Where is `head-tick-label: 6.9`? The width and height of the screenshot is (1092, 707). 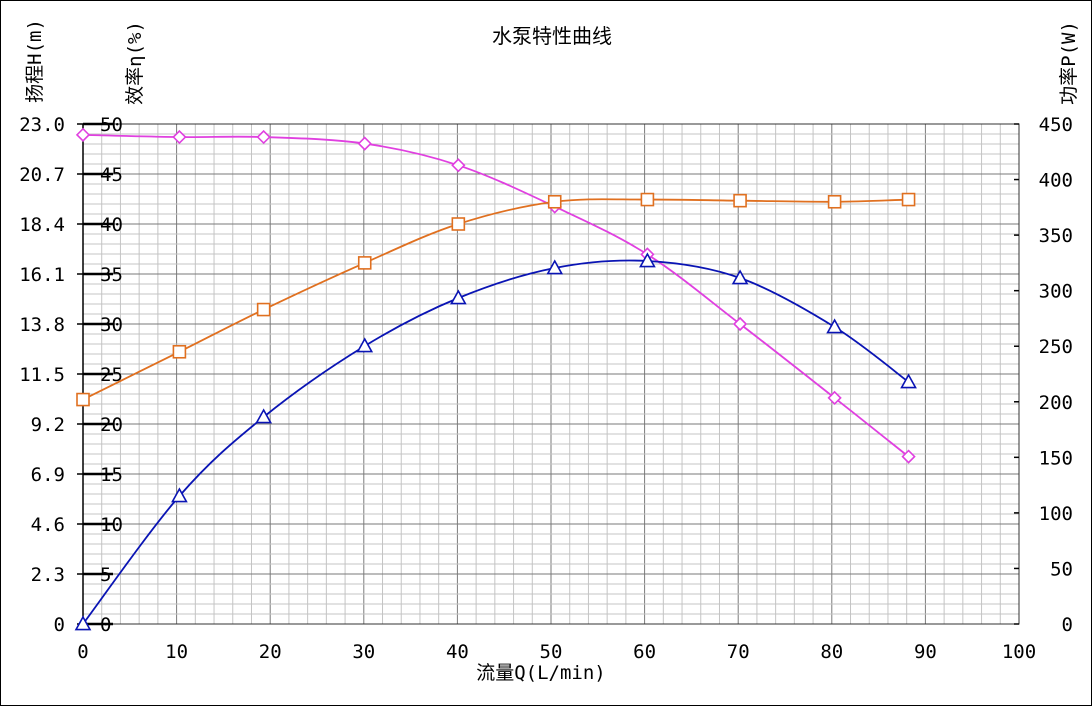 head-tick-label: 6.9 is located at coordinates (48, 475).